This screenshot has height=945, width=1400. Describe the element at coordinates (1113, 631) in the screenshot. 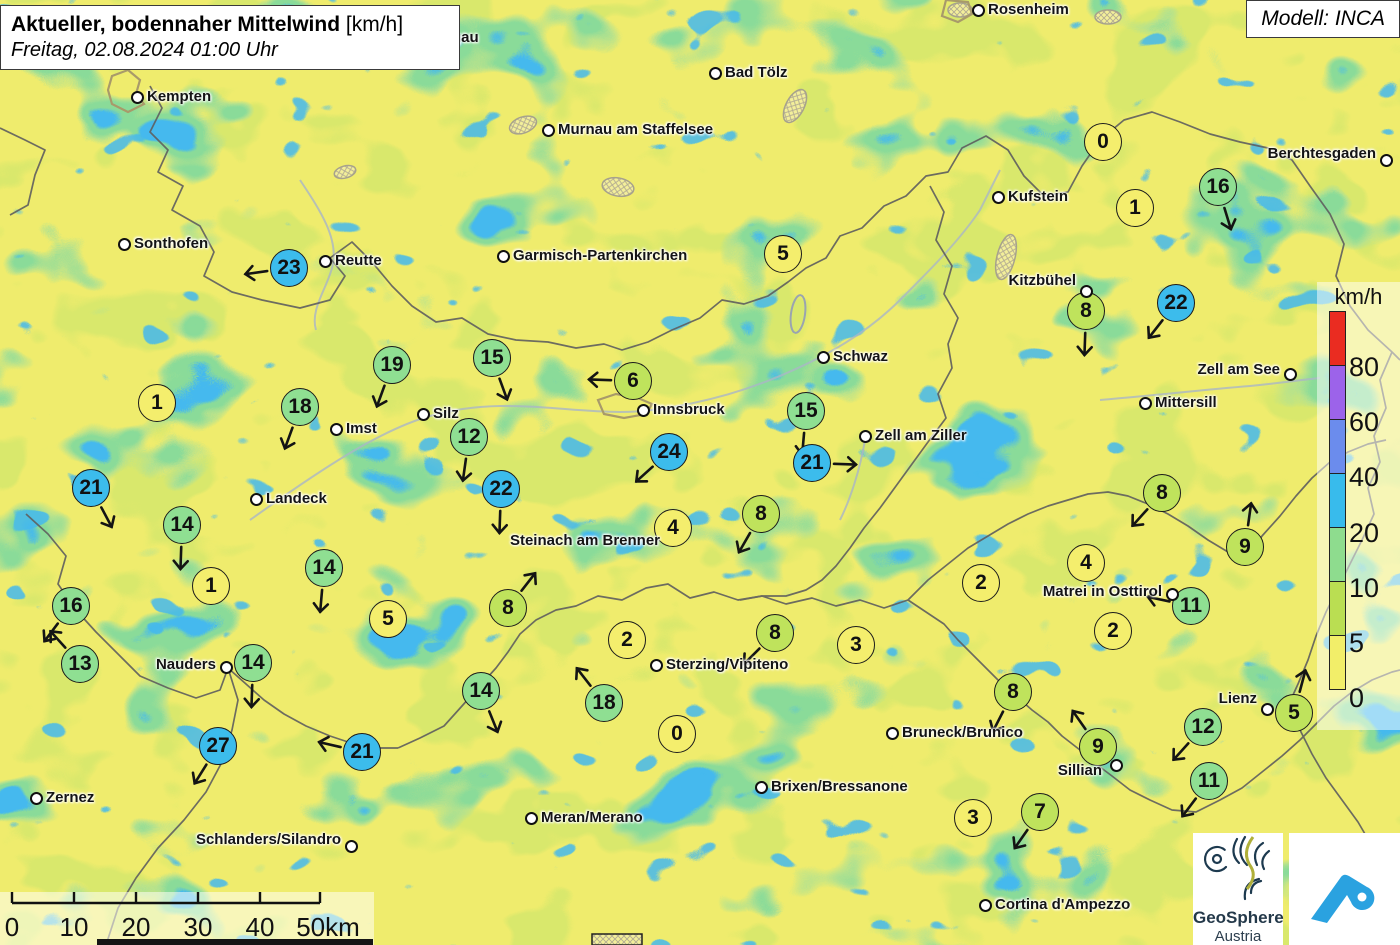

I see `wind-station-value: 2` at that location.